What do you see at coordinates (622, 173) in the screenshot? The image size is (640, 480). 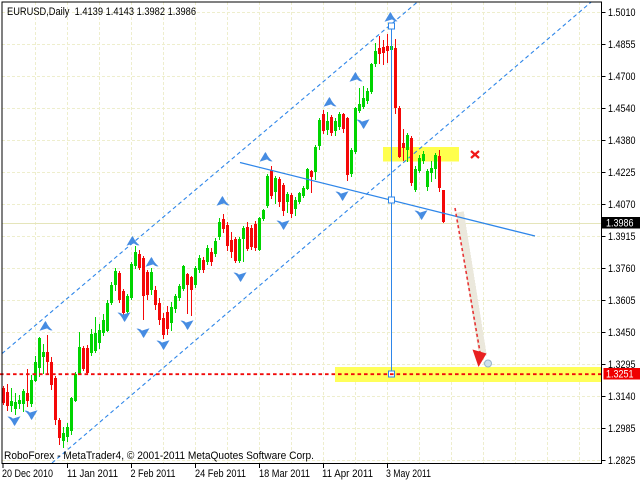 I see `svg-text: 1.4225` at bounding box center [622, 173].